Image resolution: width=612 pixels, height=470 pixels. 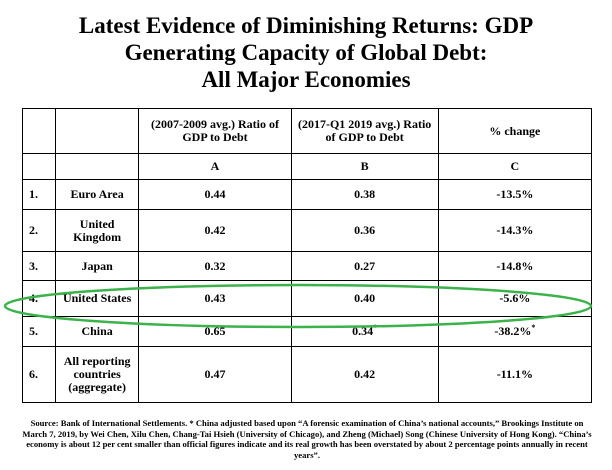 What do you see at coordinates (215, 166) in the screenshot?
I see `column-letter-a: A` at bounding box center [215, 166].